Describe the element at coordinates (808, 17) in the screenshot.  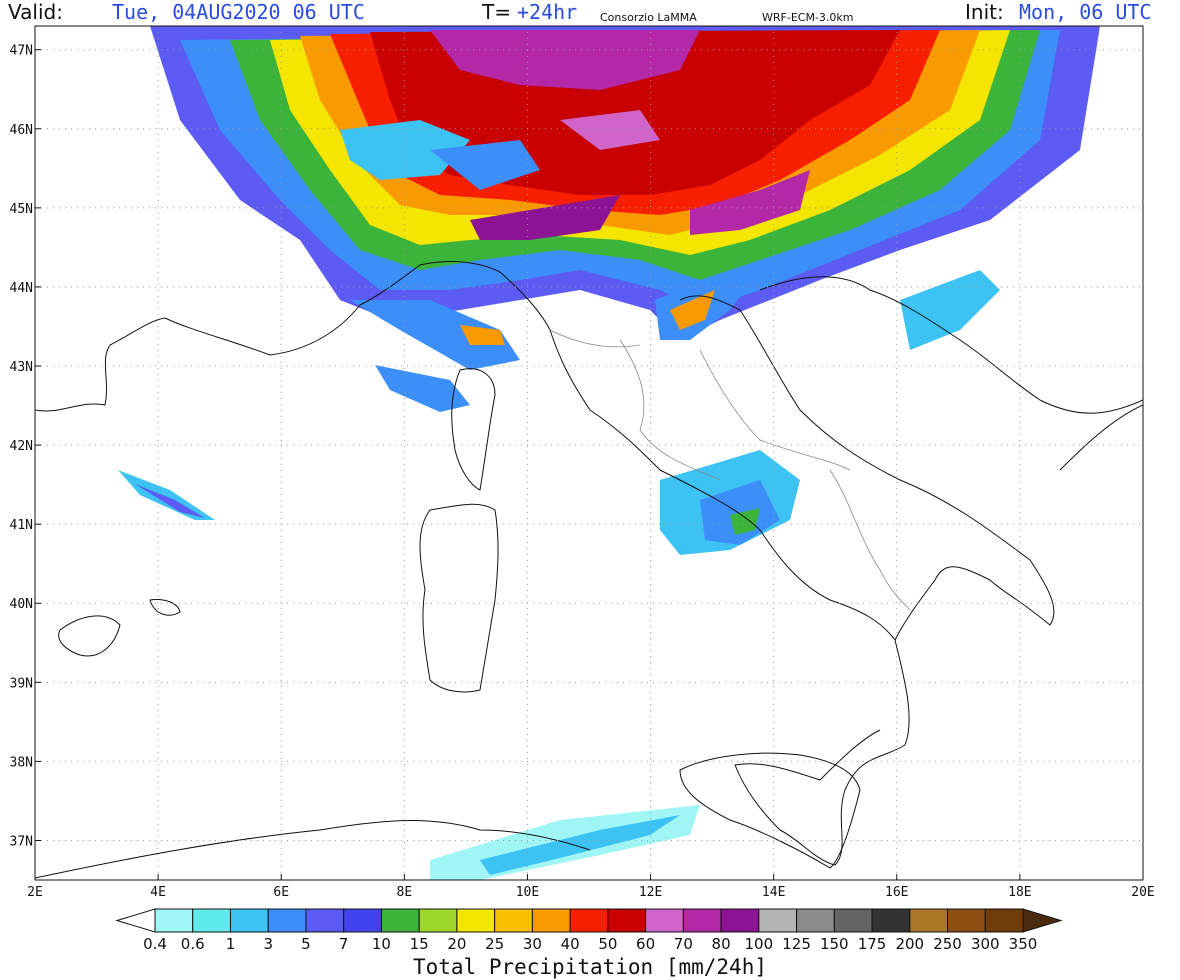
I see `model-label: WRF-ECM-3.0km` at that location.